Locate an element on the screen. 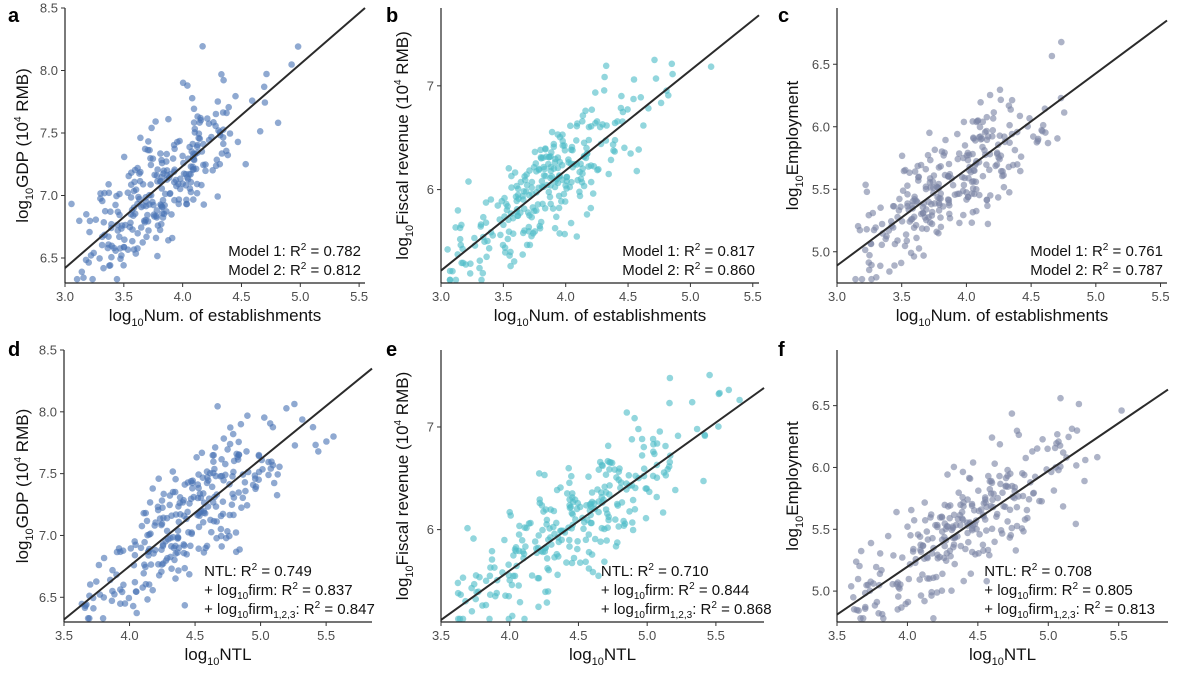 Image resolution: width=1178 pixels, height=673 pixels. x-axis-title-rest: Num. of establishments is located at coordinates (618, 315).